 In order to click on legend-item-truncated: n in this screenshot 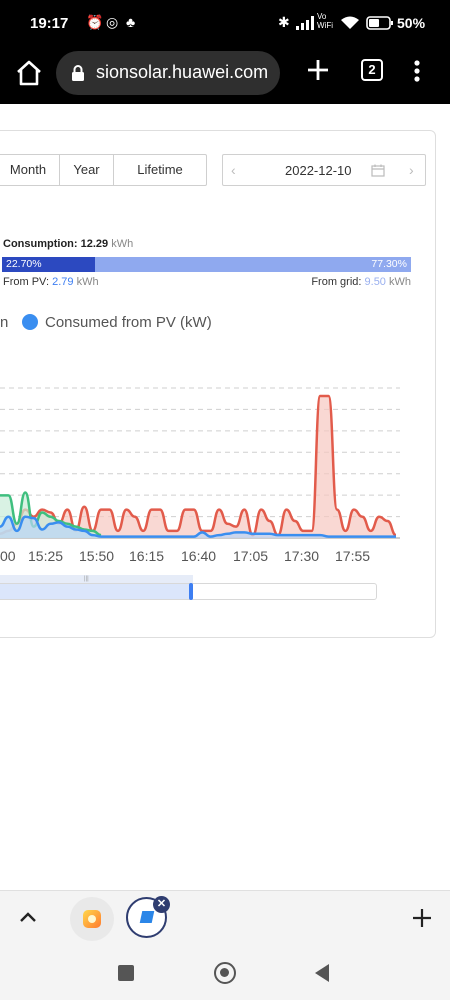, I will do `click(4, 322)`.